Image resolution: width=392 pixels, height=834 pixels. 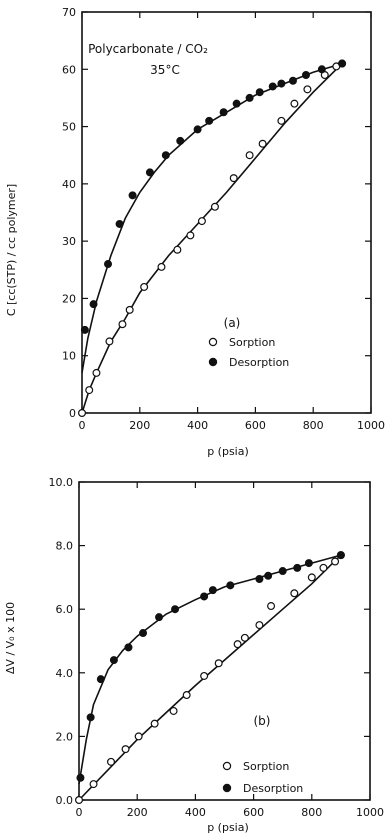 I want to click on y-tick-label: 20, so click(x=69, y=298).